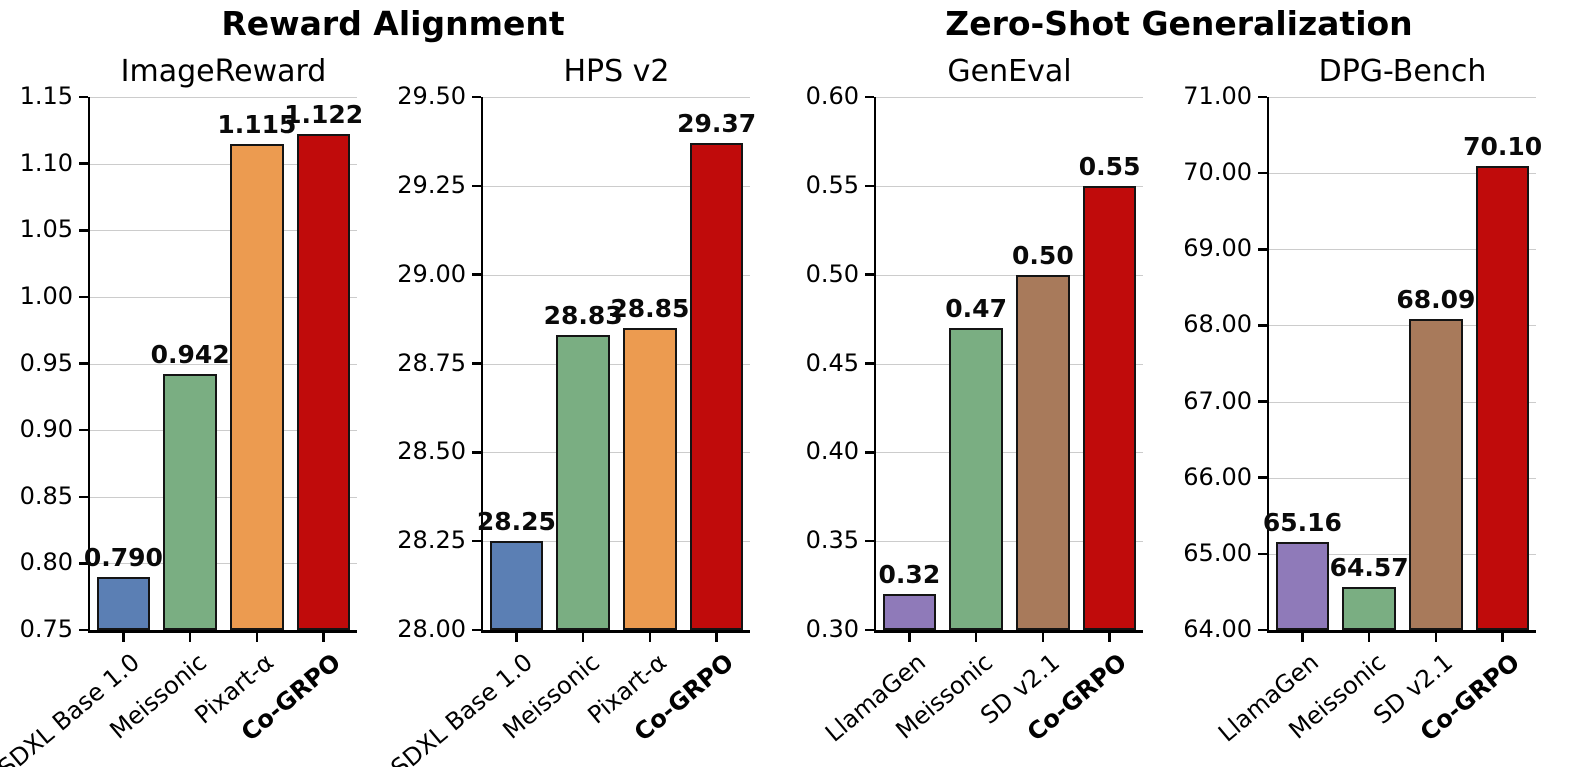  I want to click on y-tick-label: 0.40, so click(832, 451).